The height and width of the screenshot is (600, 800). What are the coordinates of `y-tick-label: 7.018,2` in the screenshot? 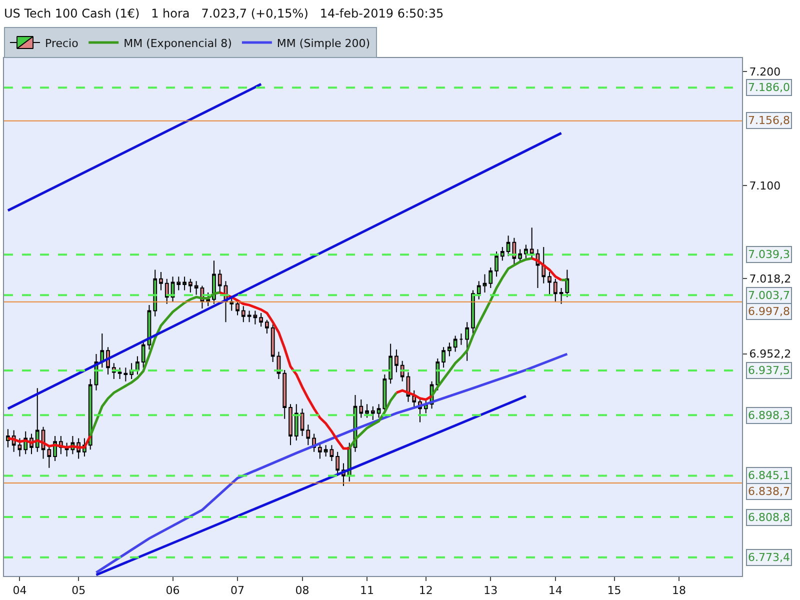 It's located at (770, 279).